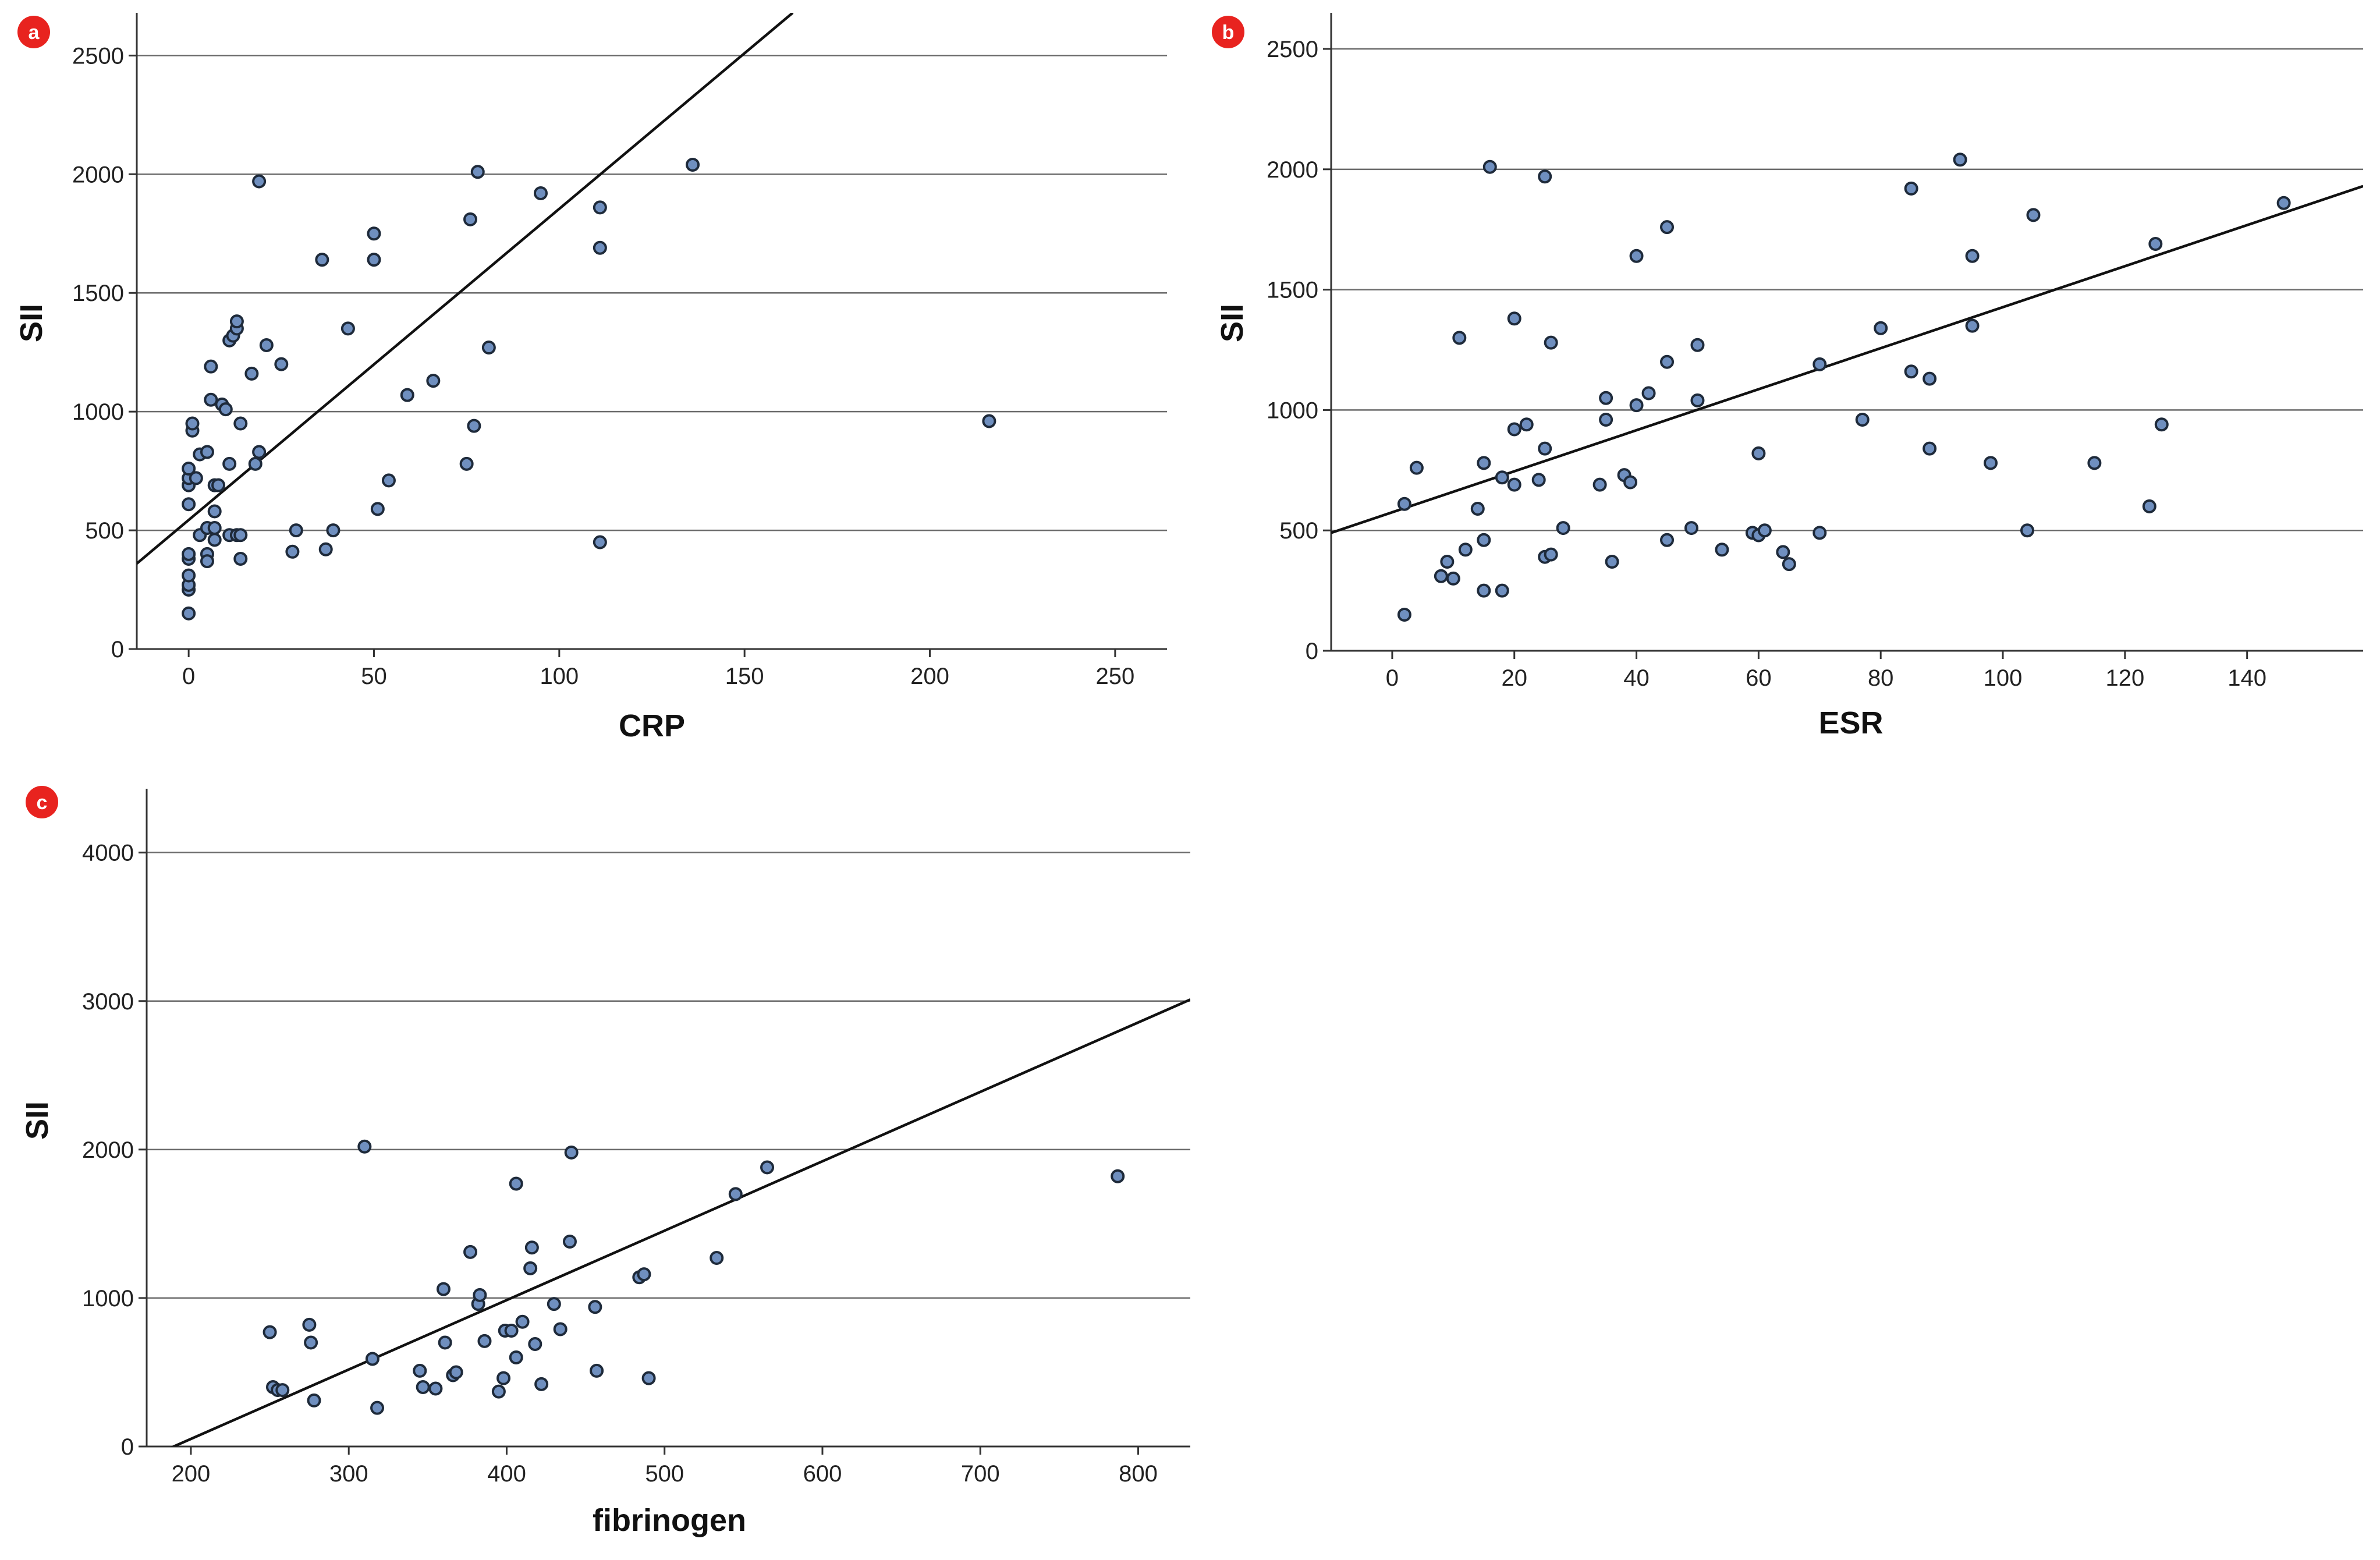  What do you see at coordinates (669, 1520) in the screenshot?
I see `x-axis-title: fibrinogen` at bounding box center [669, 1520].